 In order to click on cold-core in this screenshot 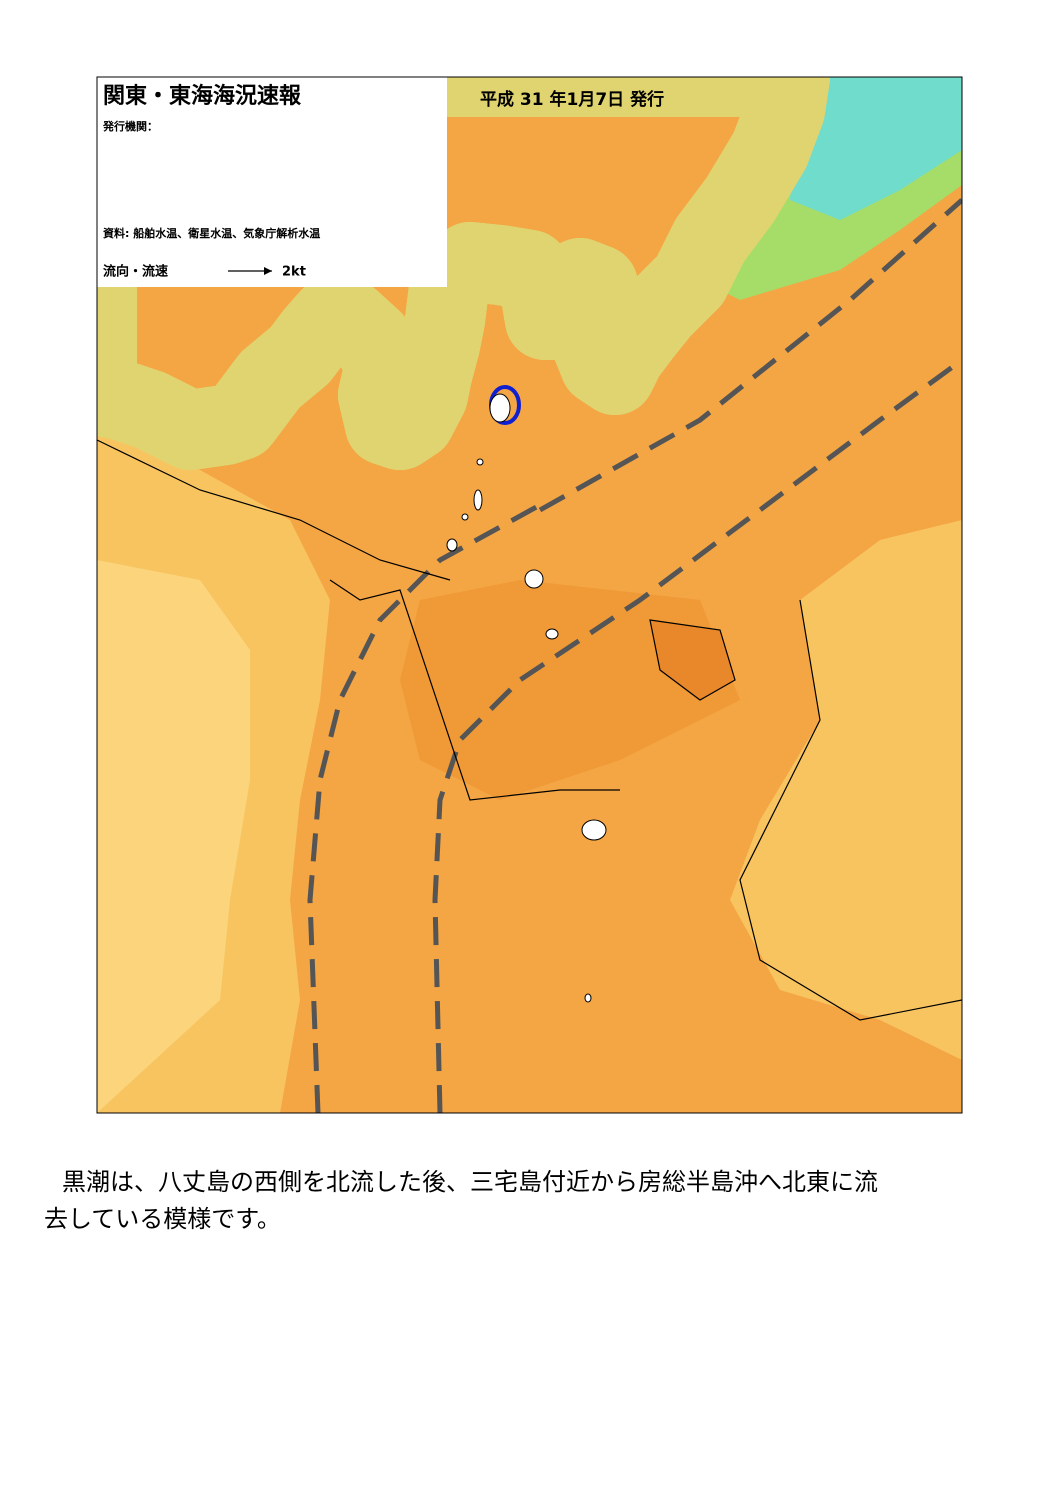, I will do `click(876, 148)`.